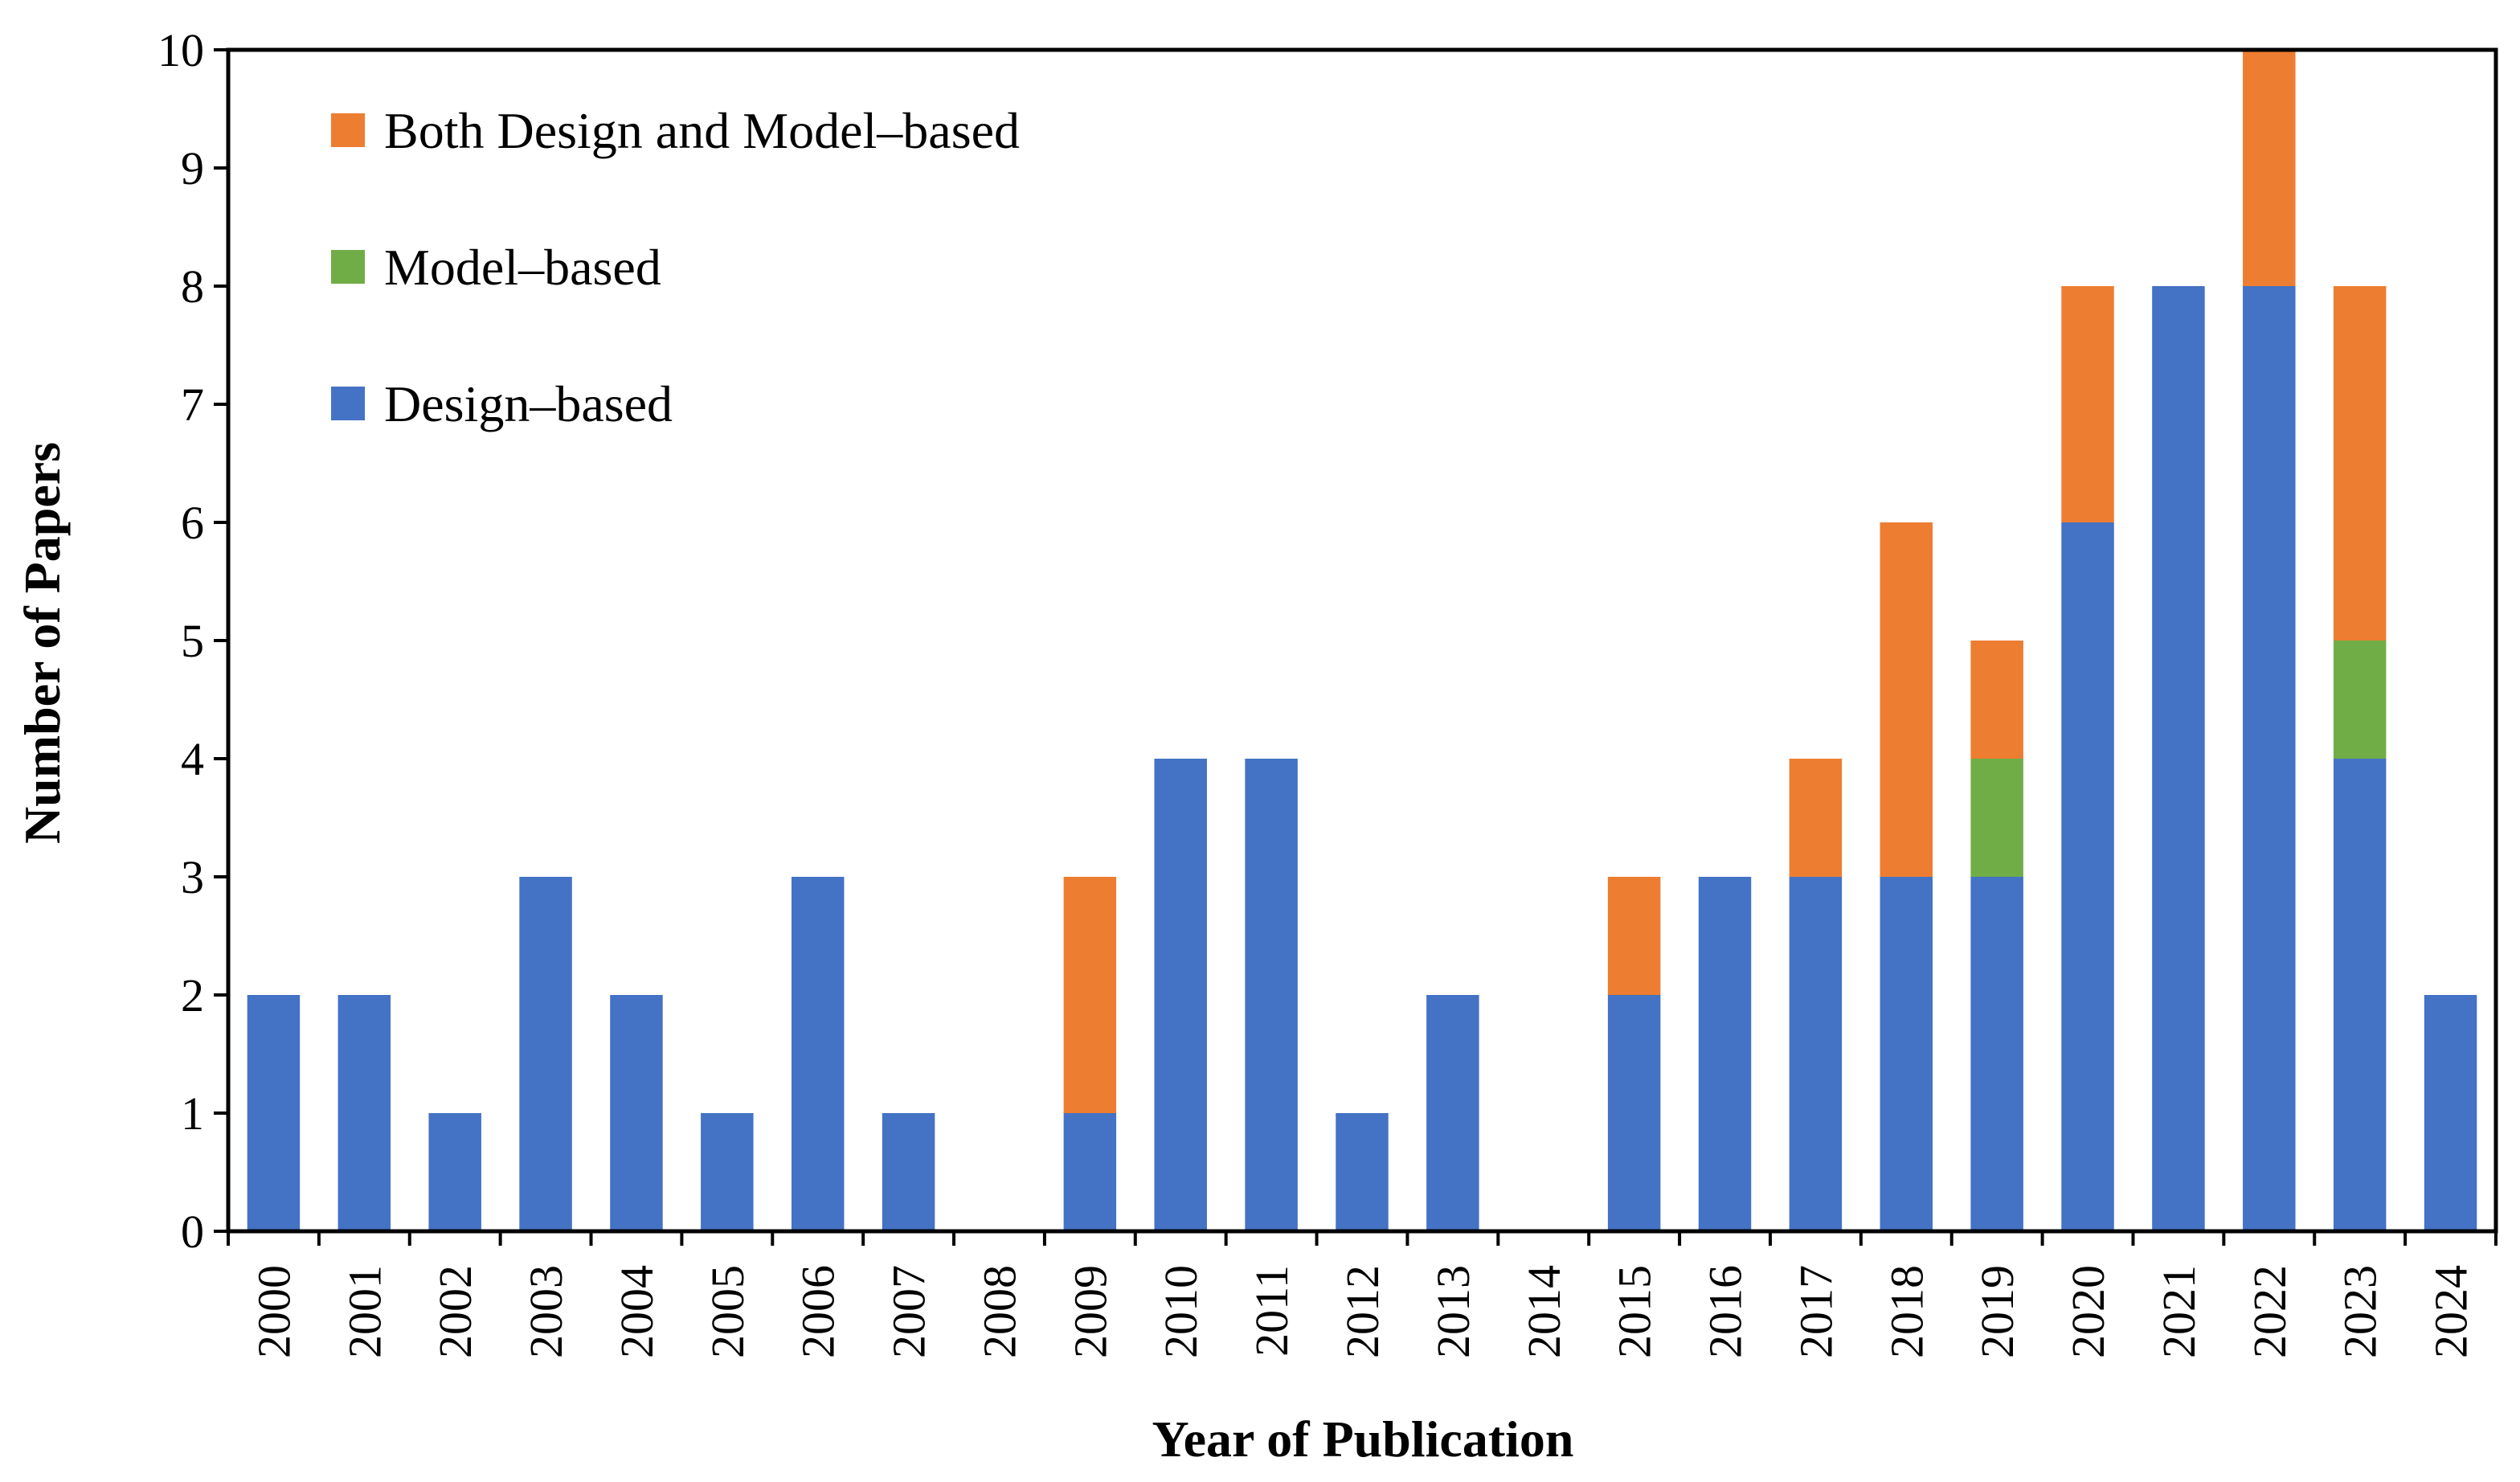 Image resolution: width=2520 pixels, height=1482 pixels. What do you see at coordinates (365, 1311) in the screenshot?
I see `x-tick-label-2001: 2001` at bounding box center [365, 1311].